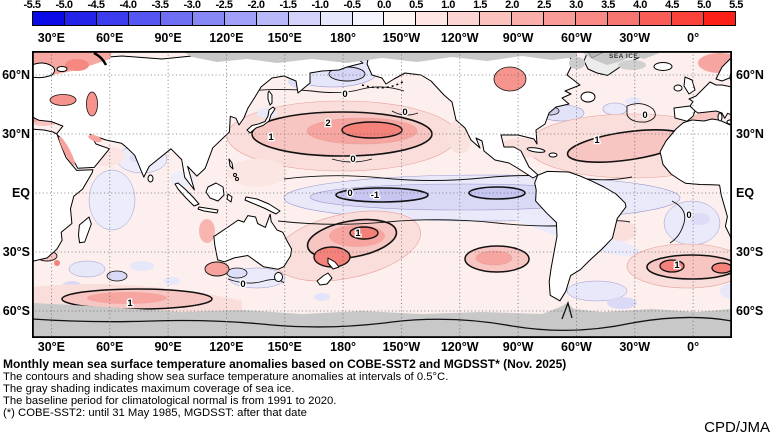 This screenshot has height=440, width=774. Describe the element at coordinates (480, 5) in the screenshot. I see `colorbar-tick-label: 1.5` at that location.